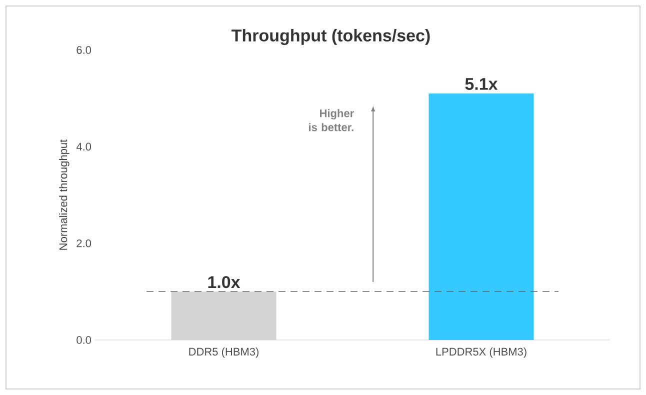 The image size is (646, 395). What do you see at coordinates (84, 340) in the screenshot?
I see `y-tick-label: 0.0` at bounding box center [84, 340].